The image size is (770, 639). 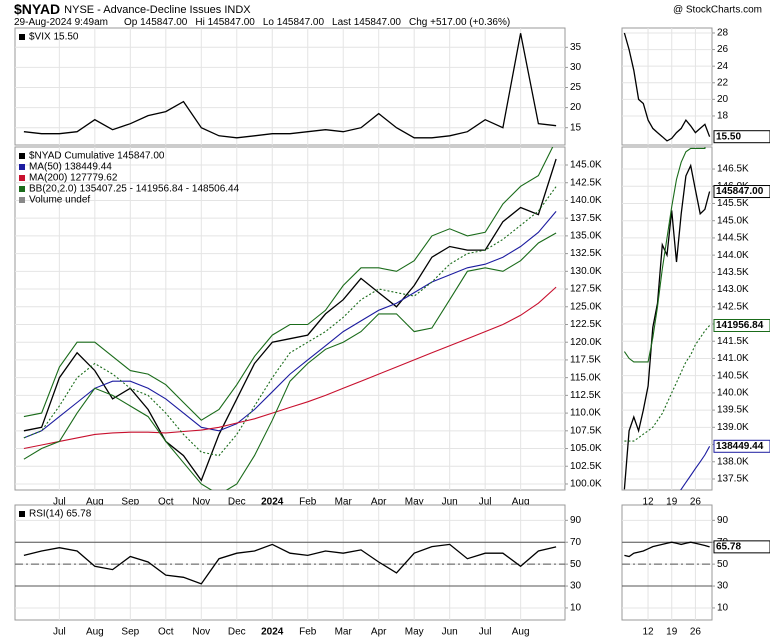 What do you see at coordinates (366, 22) in the screenshot?
I see `quote: Last 145847.00` at bounding box center [366, 22].